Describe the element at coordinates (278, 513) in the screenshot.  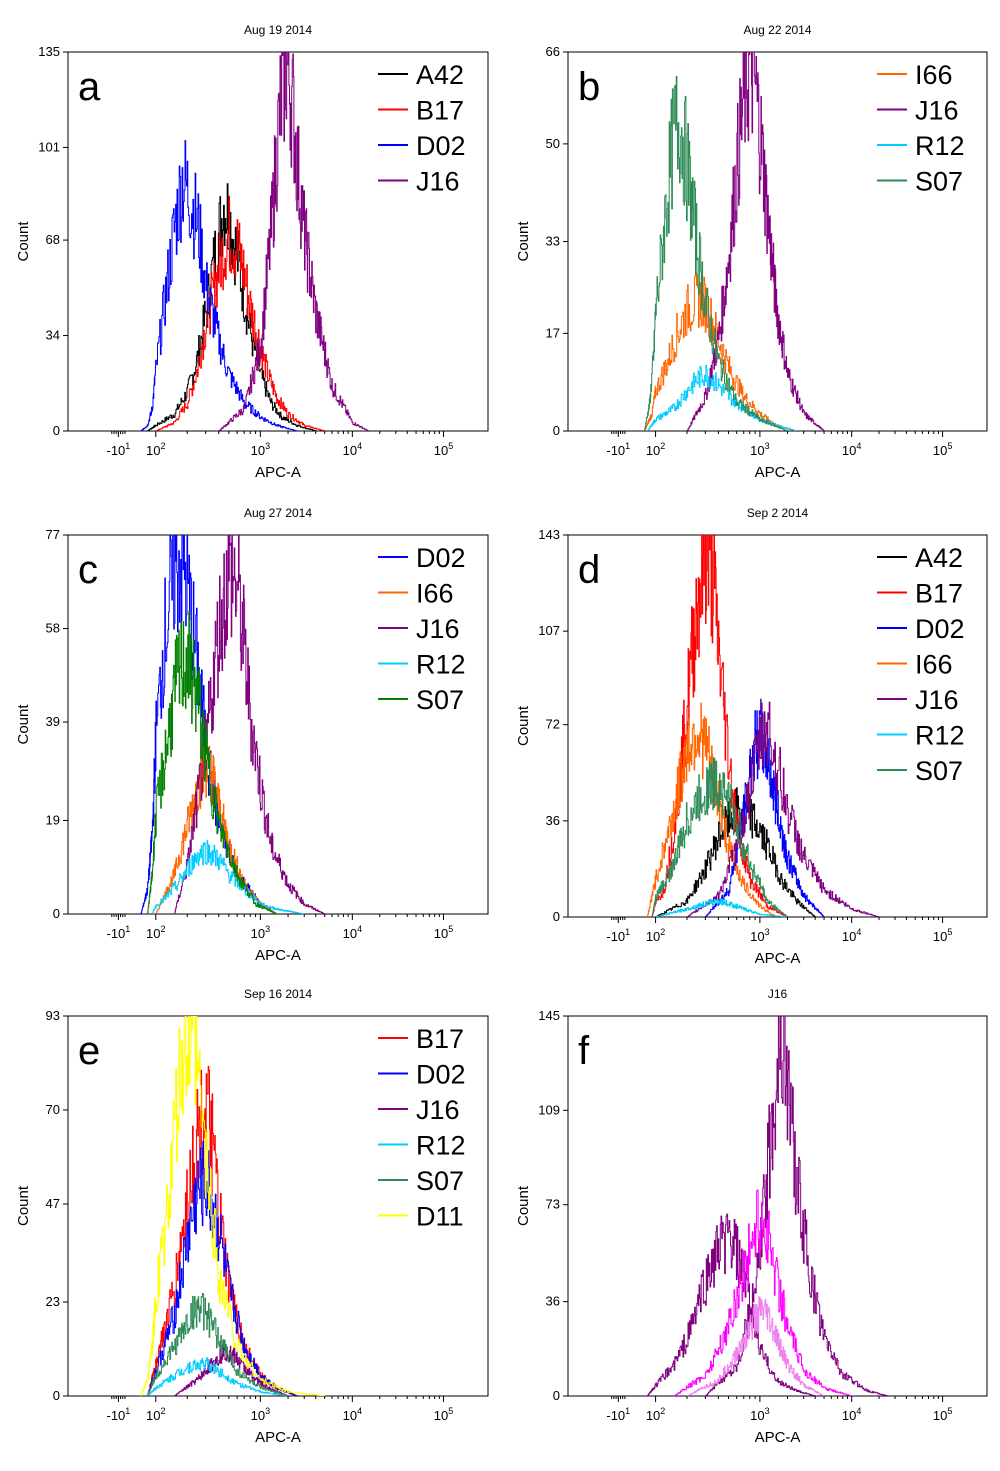
I see `panel-title: Aug 27 2014` at that location.